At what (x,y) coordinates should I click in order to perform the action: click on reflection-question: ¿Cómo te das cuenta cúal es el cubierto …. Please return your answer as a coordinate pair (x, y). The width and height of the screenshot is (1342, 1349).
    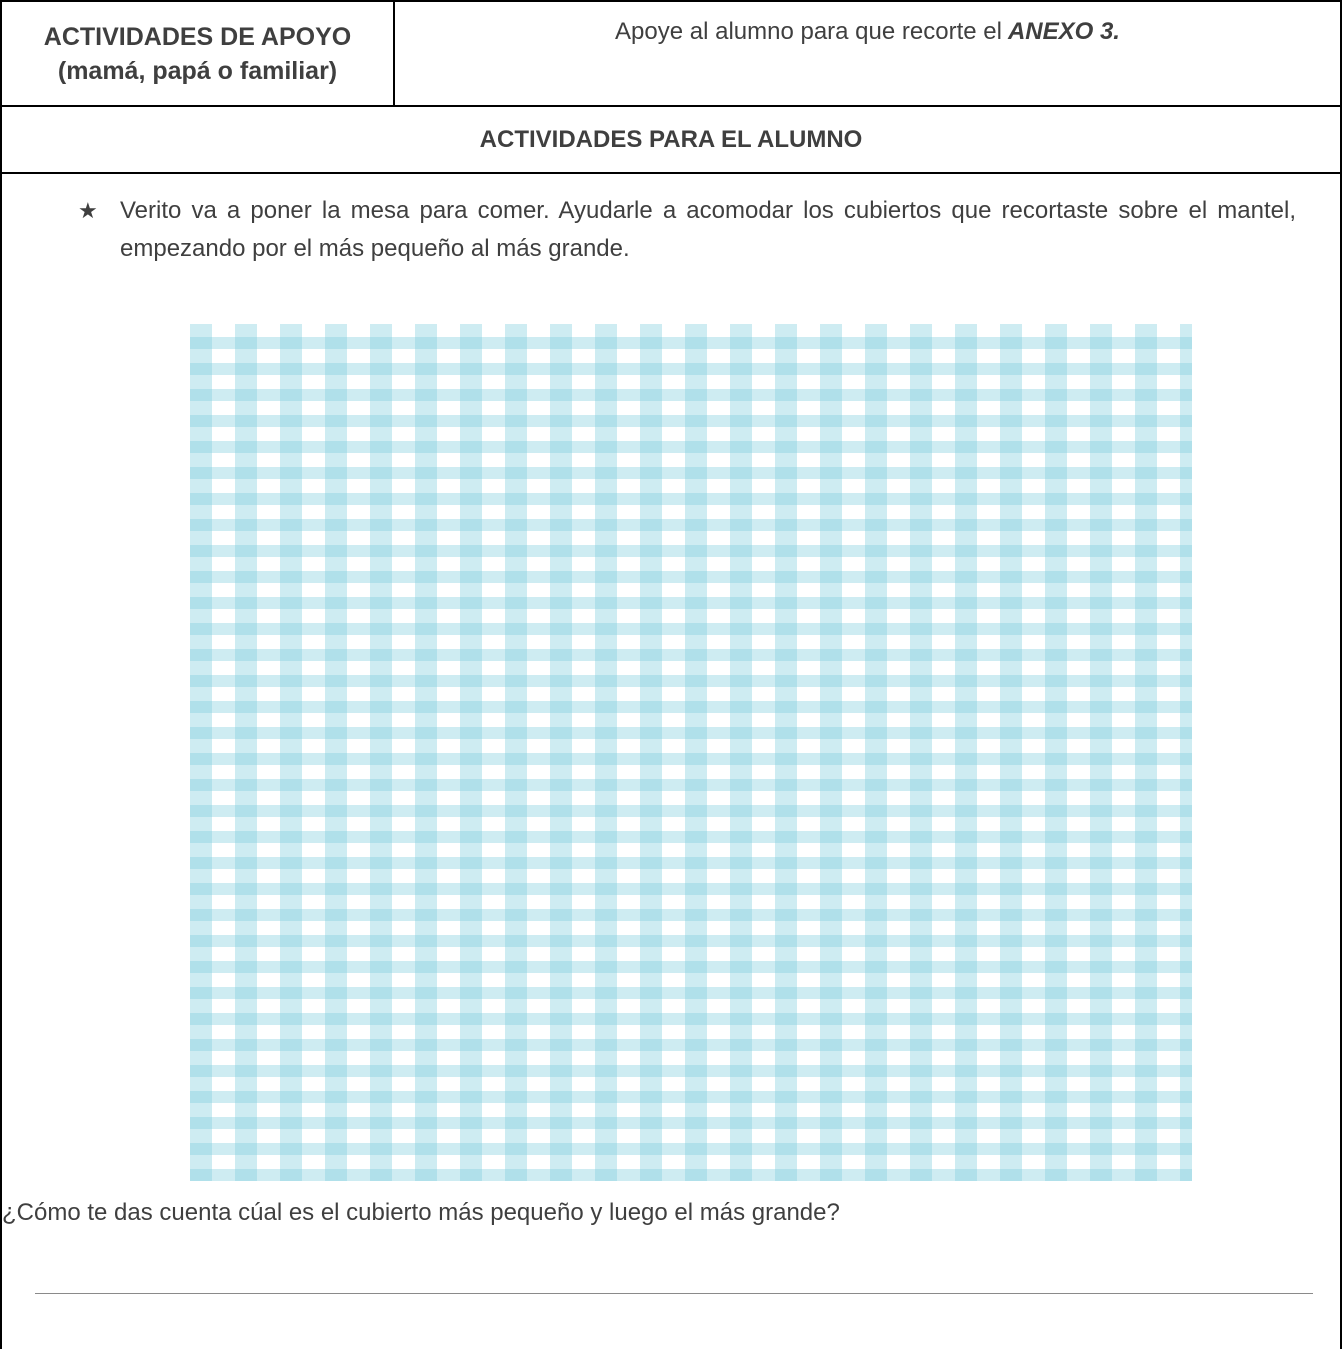
    Looking at the image, I should click on (421, 1212).